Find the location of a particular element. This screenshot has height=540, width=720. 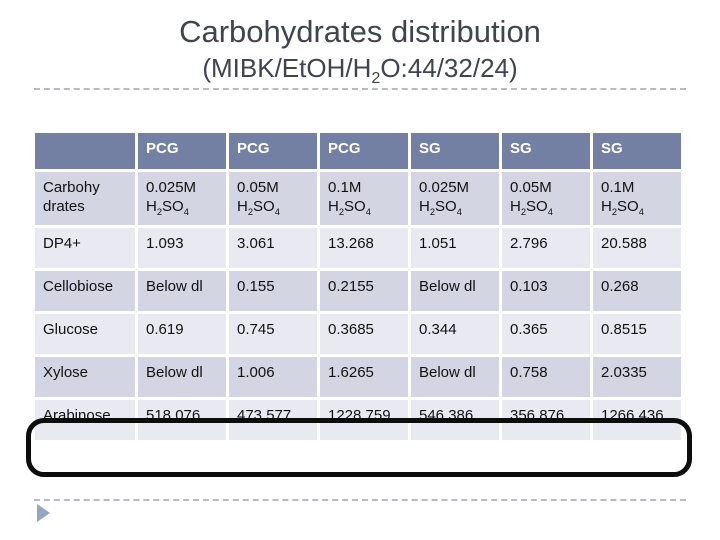

data-cell: 0.268 is located at coordinates (637, 291).